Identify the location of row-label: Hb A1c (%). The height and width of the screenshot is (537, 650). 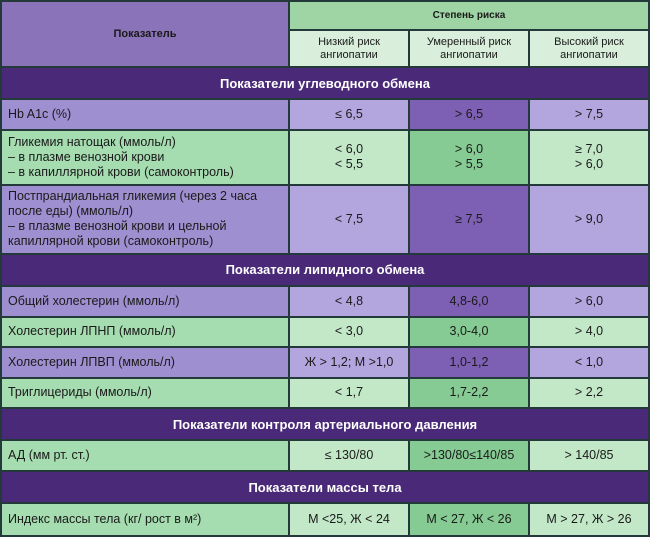
(145, 114).